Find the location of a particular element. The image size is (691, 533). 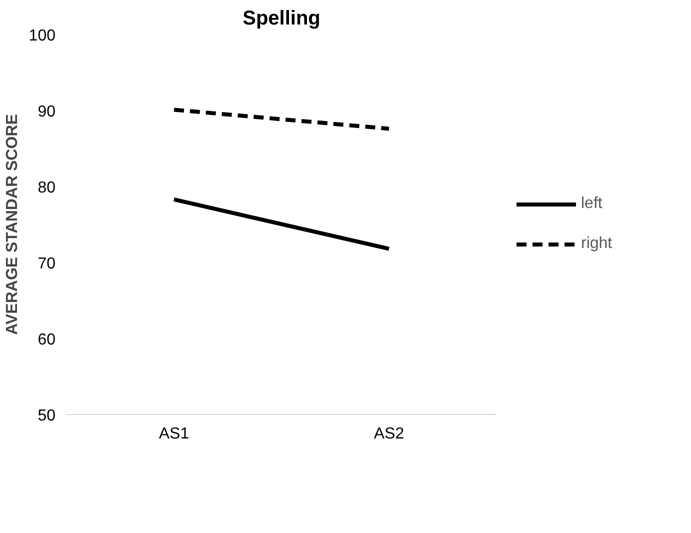

x-tick-label: AS1 is located at coordinates (174, 434).